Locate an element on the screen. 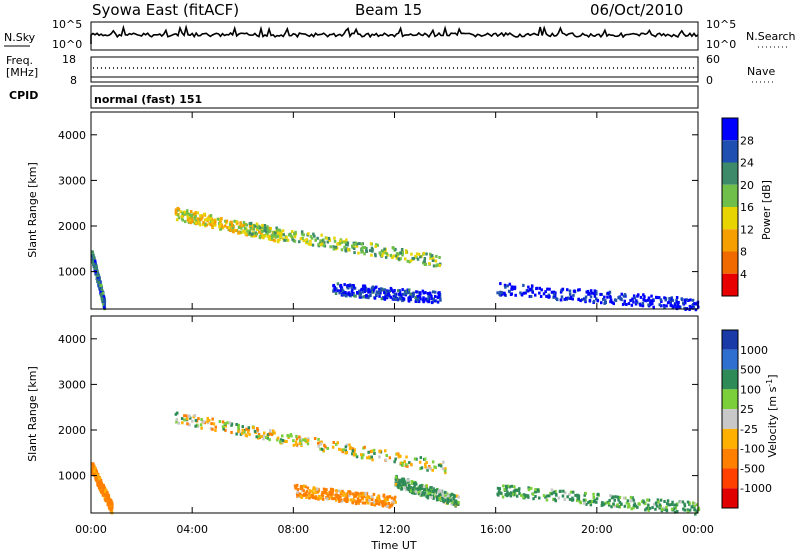 The image size is (800, 554). colorbar-tick-label: 28 is located at coordinates (747, 140).